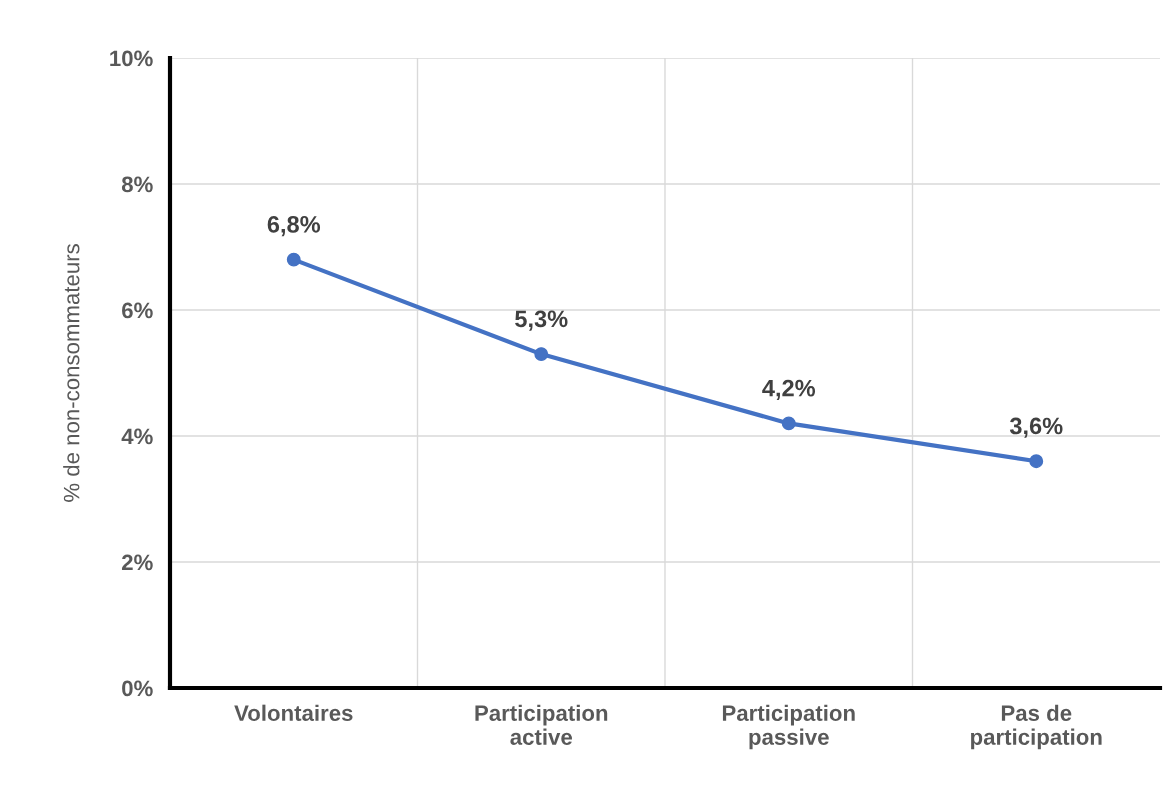 The image size is (1165, 791). I want to click on y-tick-label: 6%, so click(137, 310).